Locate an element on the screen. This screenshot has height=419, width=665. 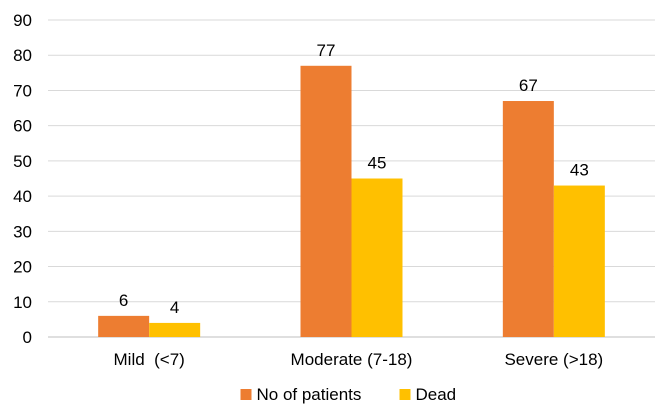
x-category-label-0: Mild (<7) is located at coordinates (149, 359).